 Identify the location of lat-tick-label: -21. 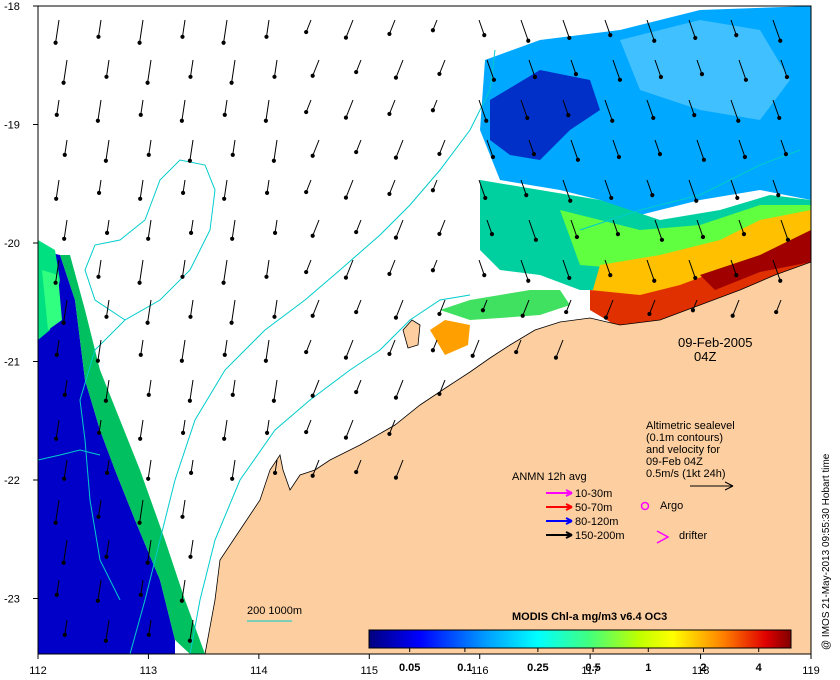
(12, 363).